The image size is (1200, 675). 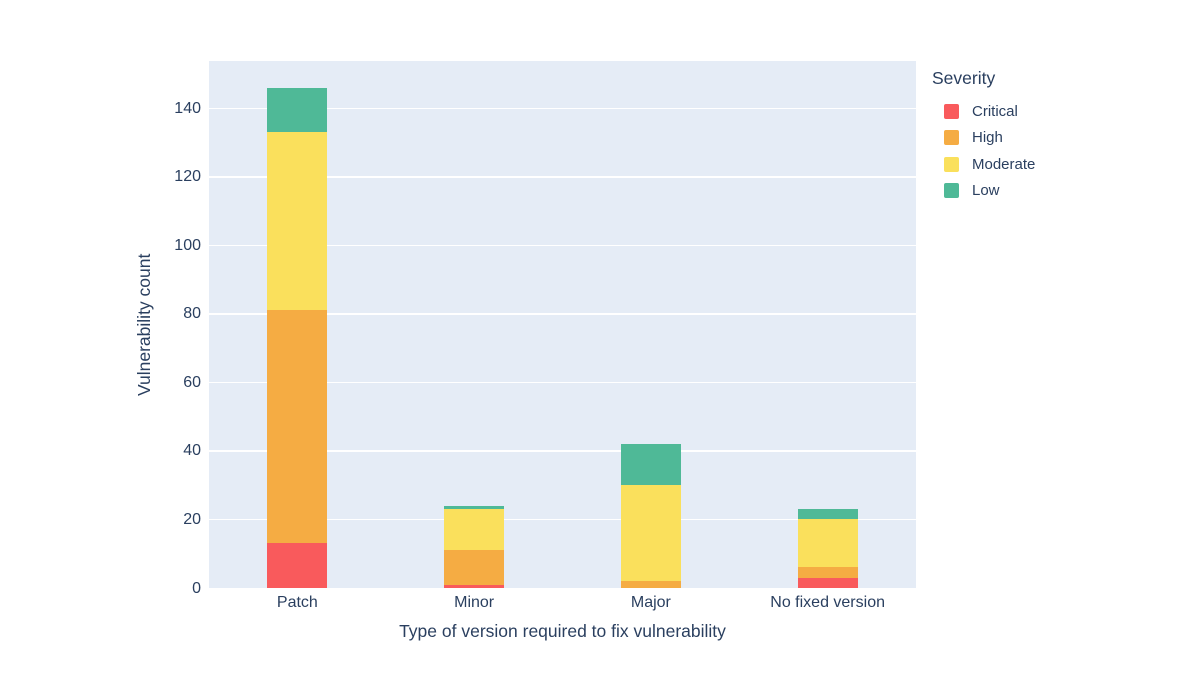 What do you see at coordinates (827, 602) in the screenshot?
I see `x-tick-label-no-fixed-version: No fixed version` at bounding box center [827, 602].